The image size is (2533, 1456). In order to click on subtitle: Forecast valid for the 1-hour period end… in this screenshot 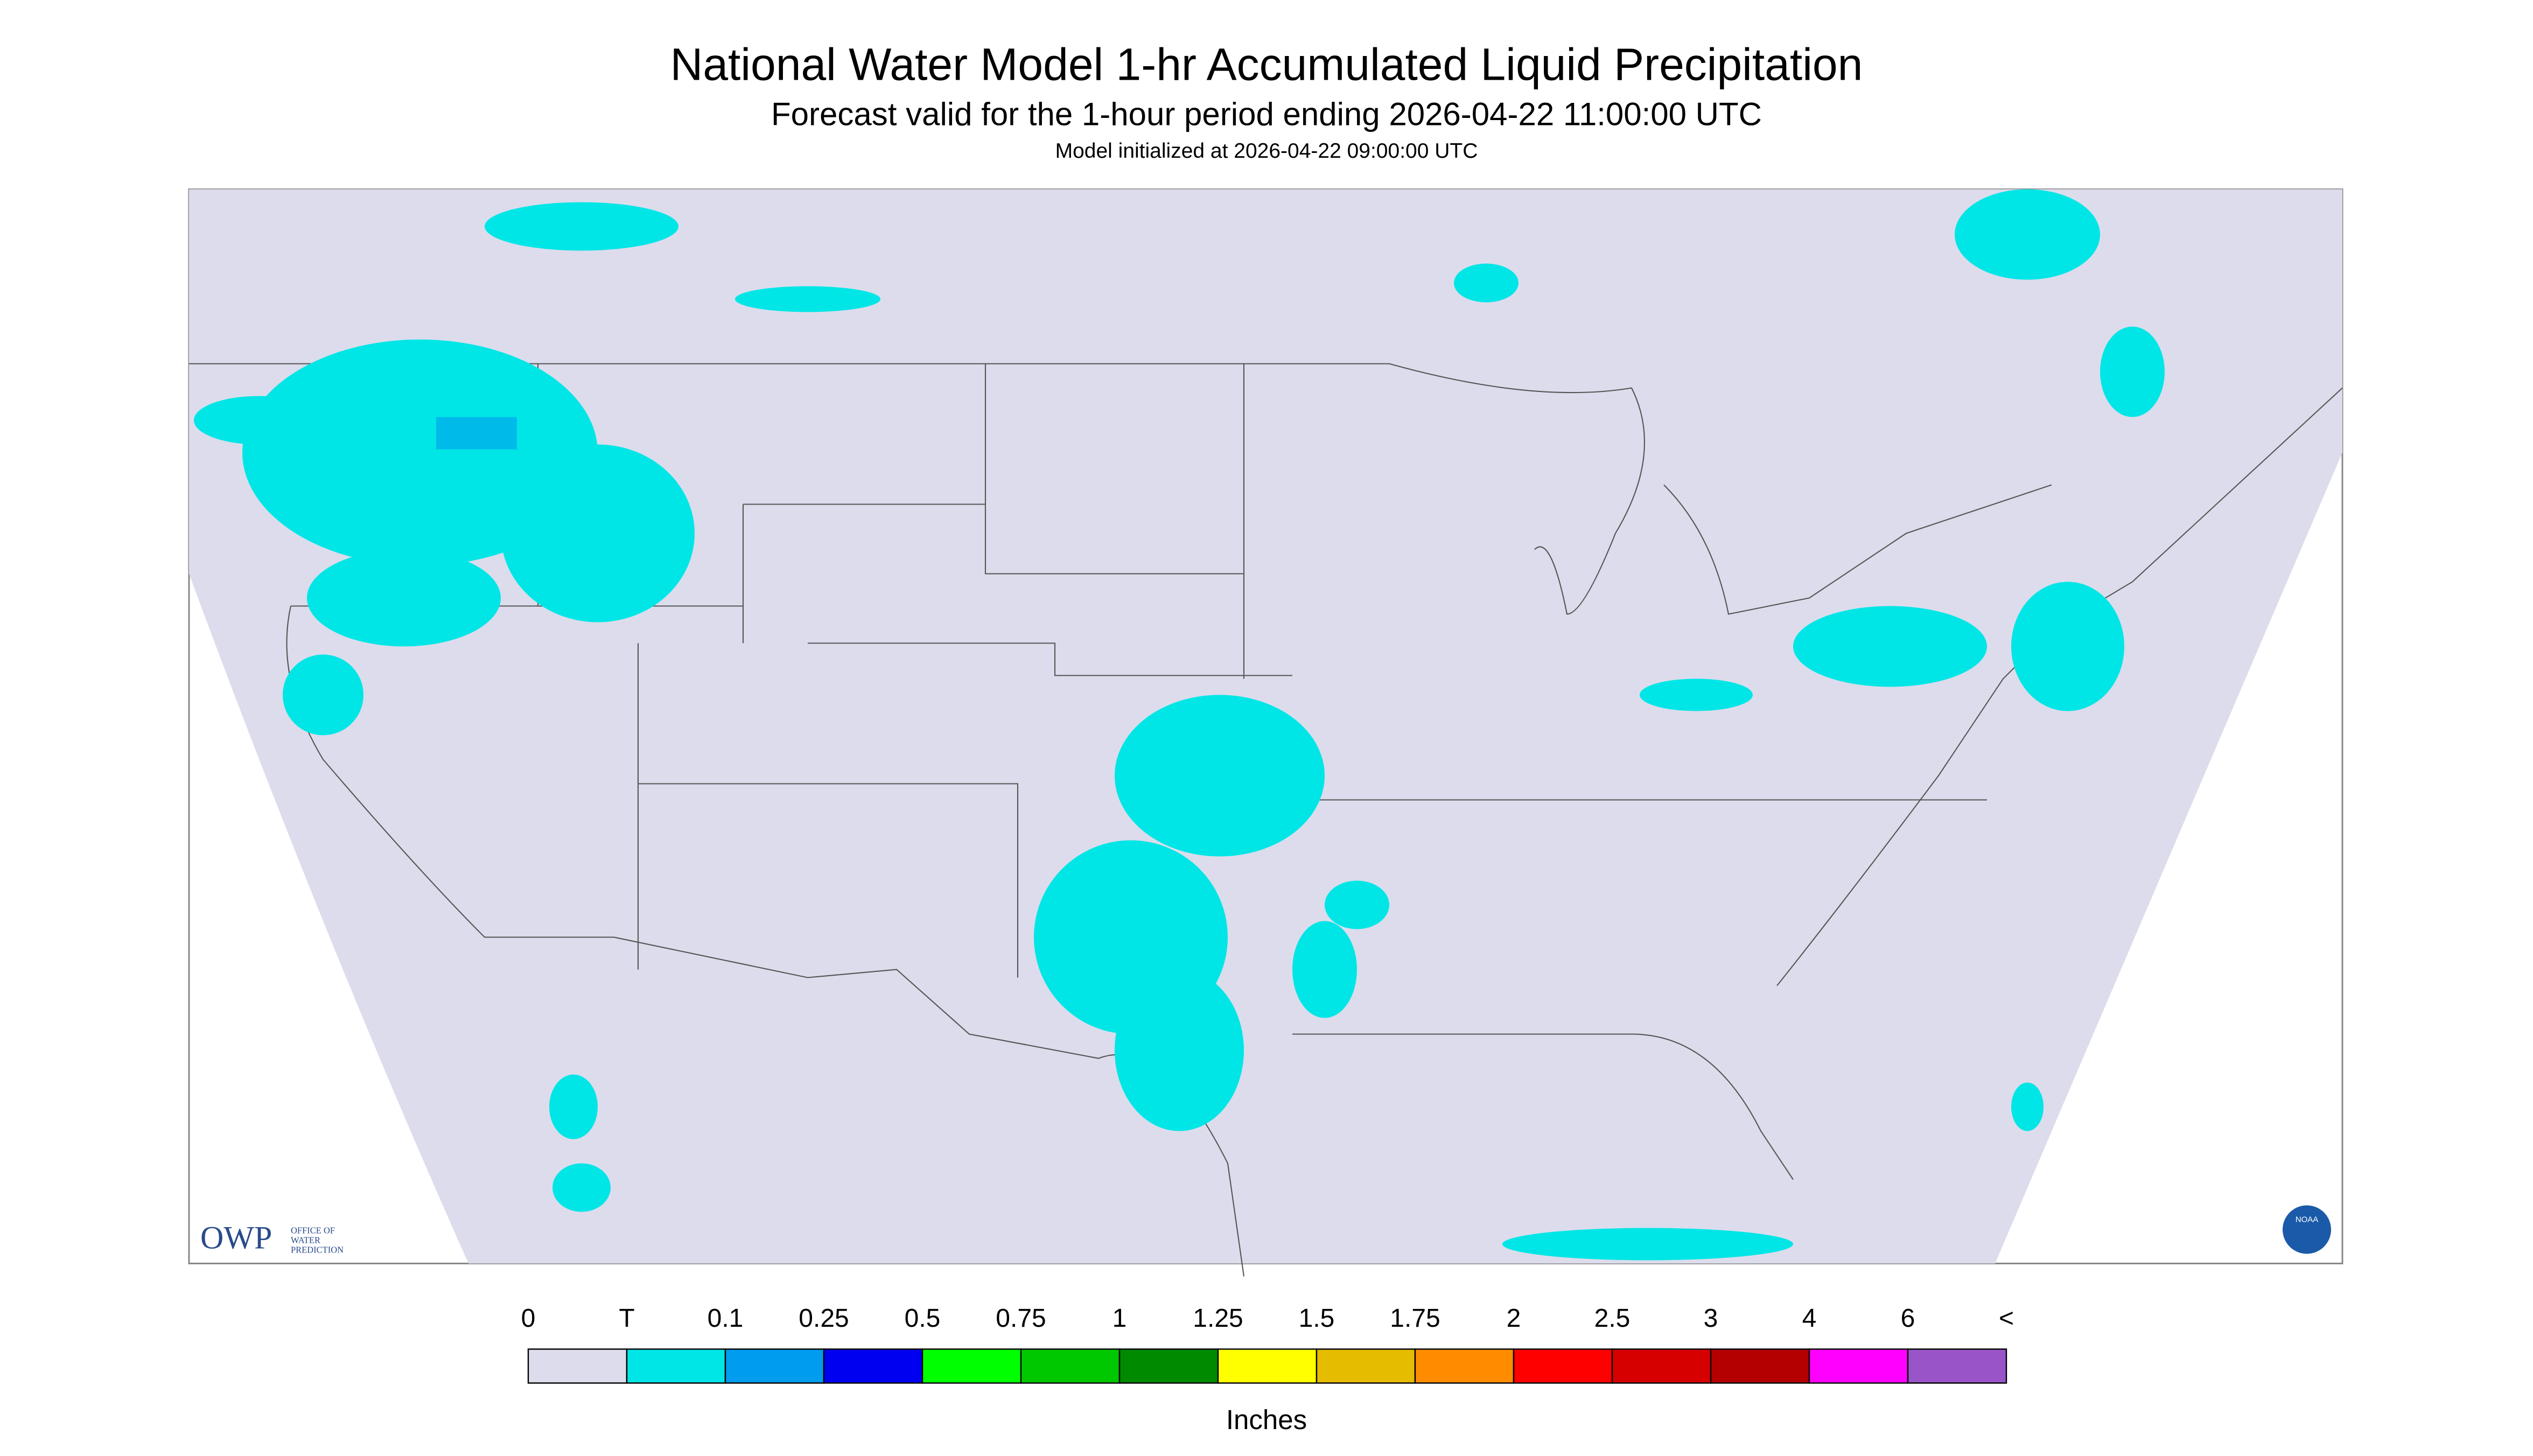, I will do `click(1266, 114)`.